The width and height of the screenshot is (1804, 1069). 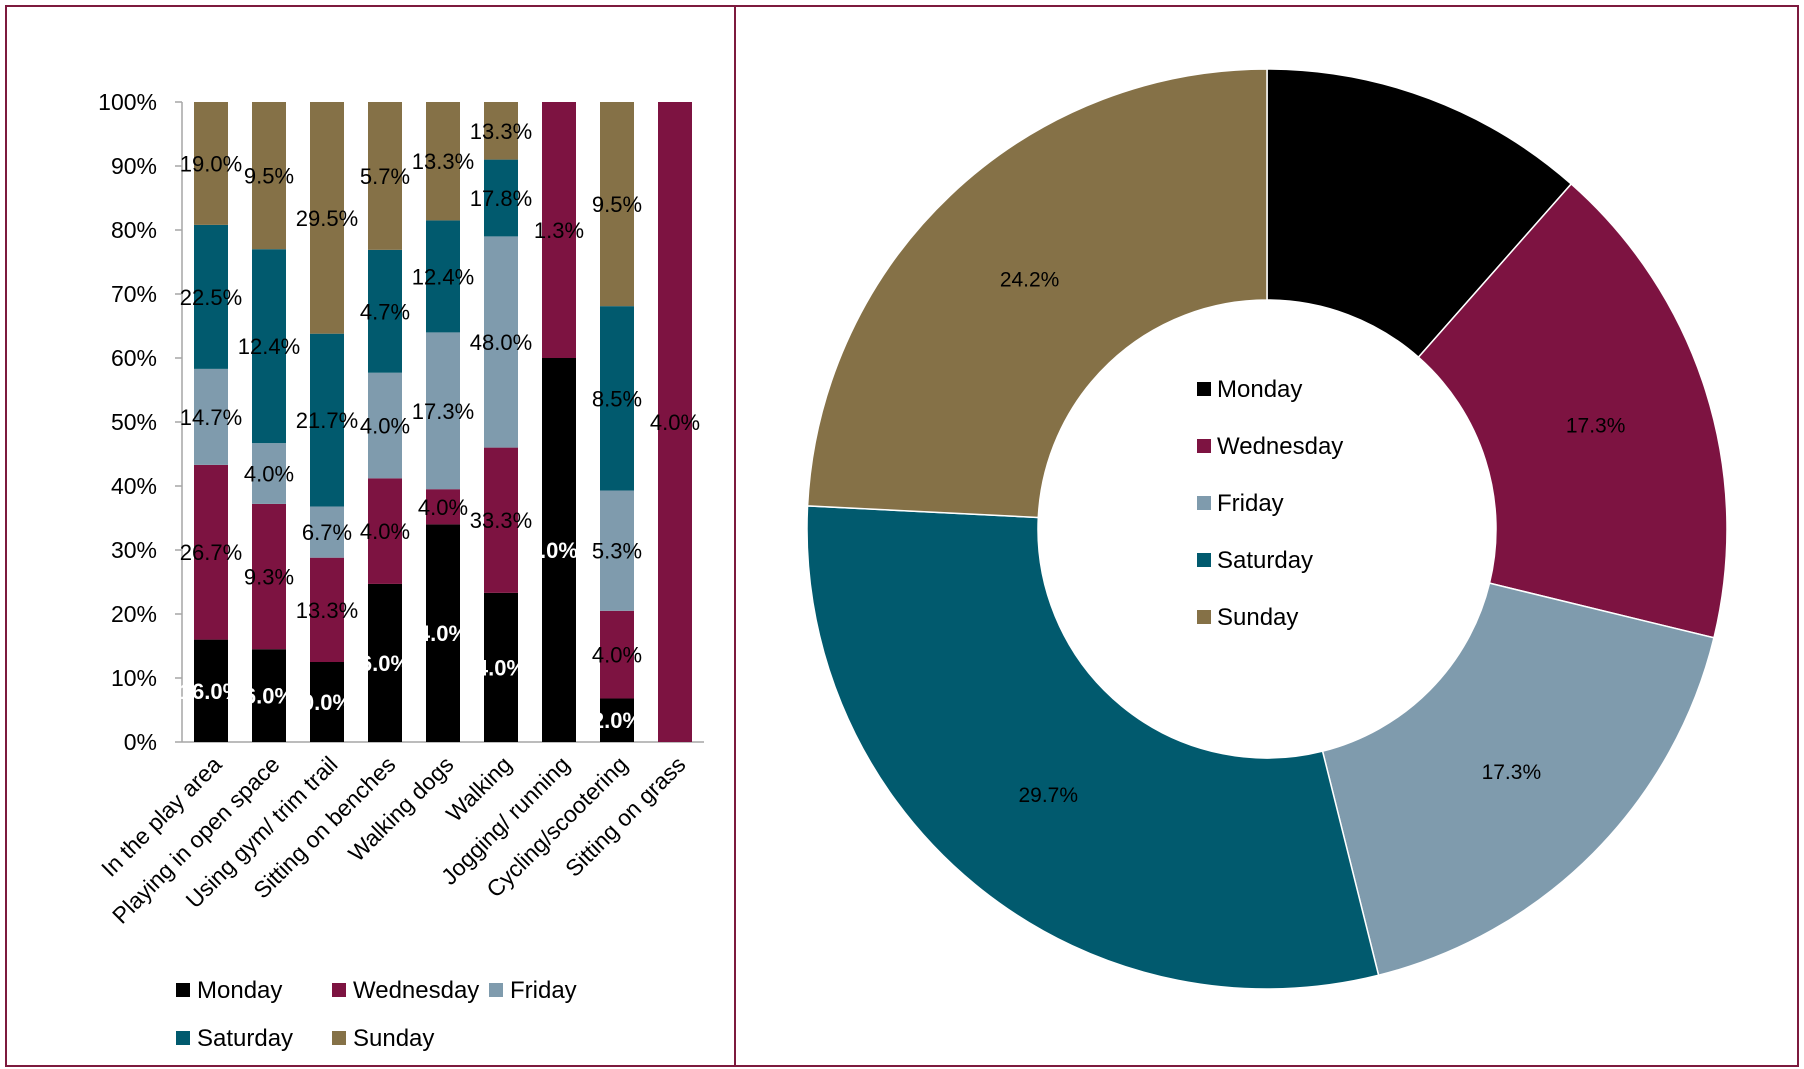 I want to click on donut-legend-label-monday: Monday, so click(x=1259, y=389).